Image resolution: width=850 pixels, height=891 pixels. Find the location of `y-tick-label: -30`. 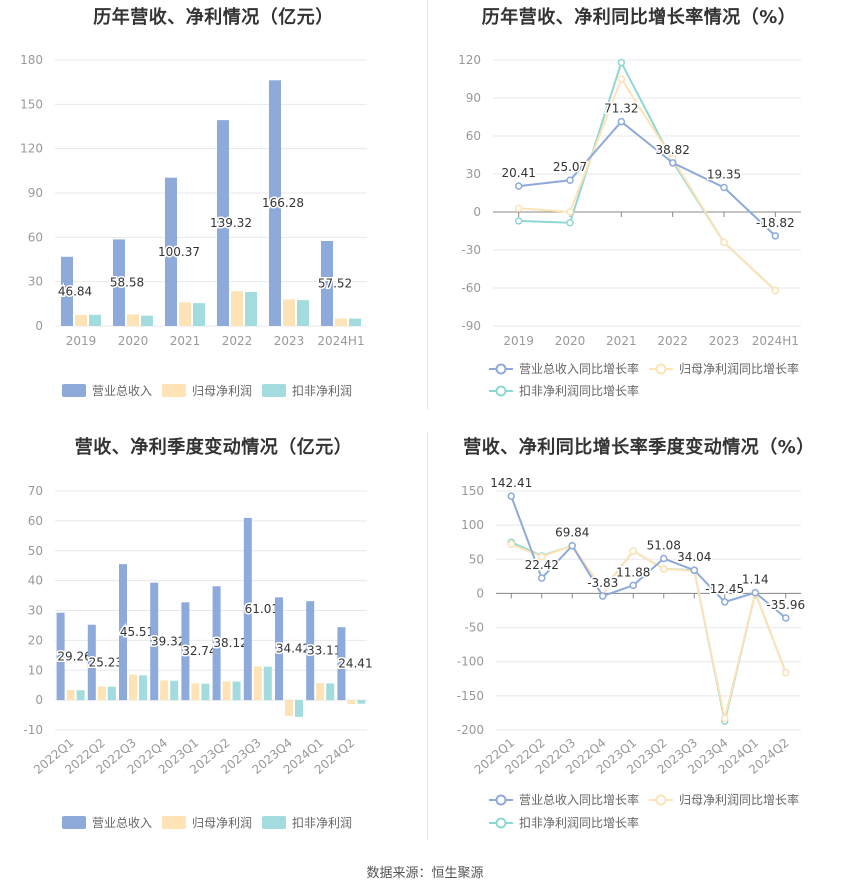

y-tick-label: -30 is located at coordinates (471, 250).